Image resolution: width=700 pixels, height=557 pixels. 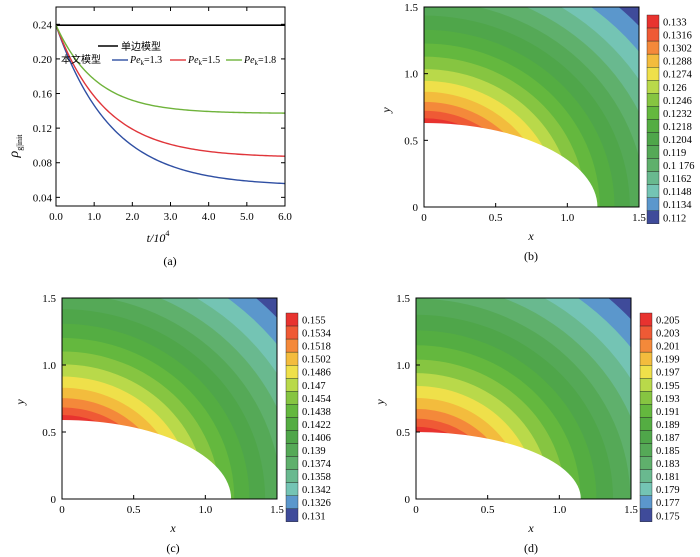 What do you see at coordinates (668, 373) in the screenshot?
I see `colorbar-label-4: 0.197` at bounding box center [668, 373].